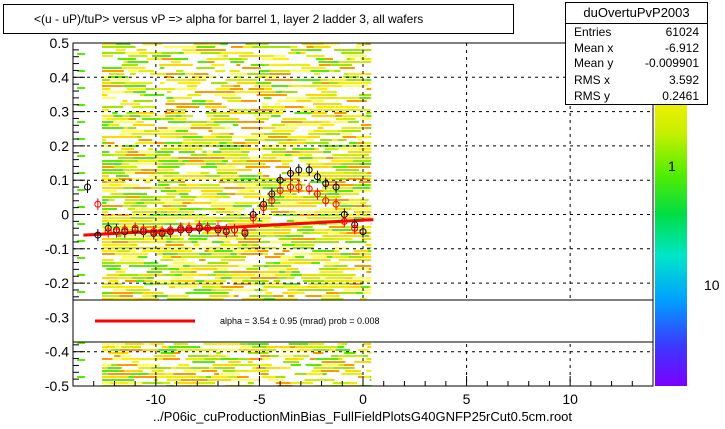  I want to click on stats-row-mean-y: Mean y -0.009901, so click(636, 64).